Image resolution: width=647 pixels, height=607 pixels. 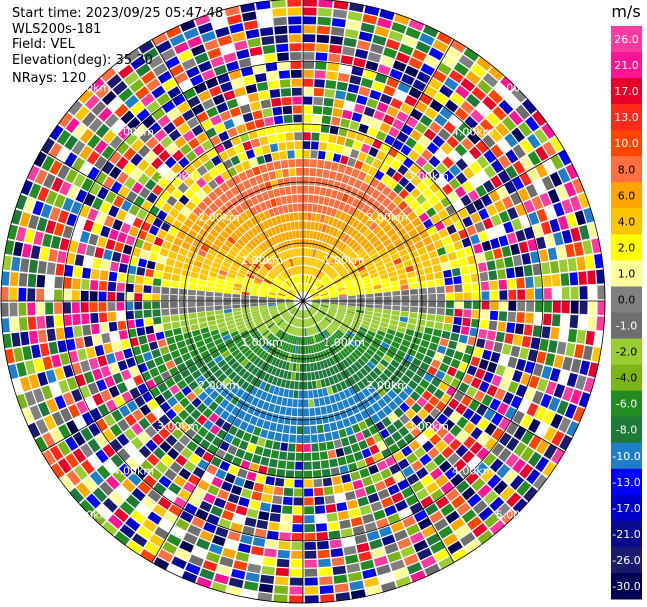 I want to click on elevation: Elevation(deg): 35.30, so click(x=82, y=60).